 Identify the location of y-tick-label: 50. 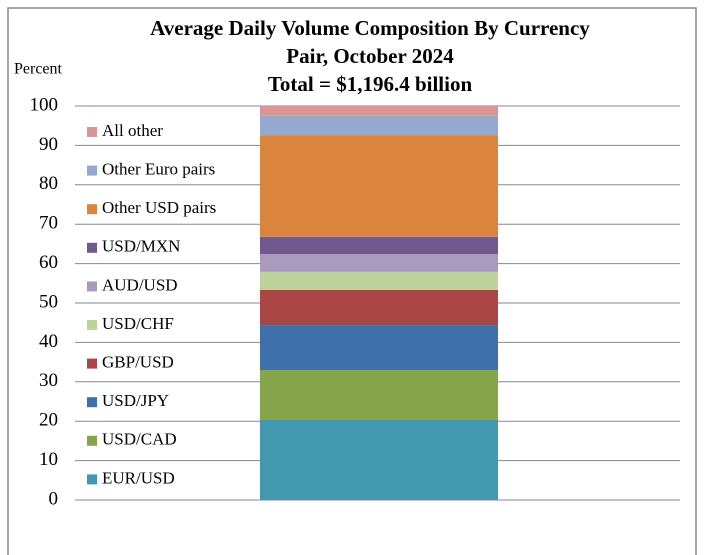
(48, 301).